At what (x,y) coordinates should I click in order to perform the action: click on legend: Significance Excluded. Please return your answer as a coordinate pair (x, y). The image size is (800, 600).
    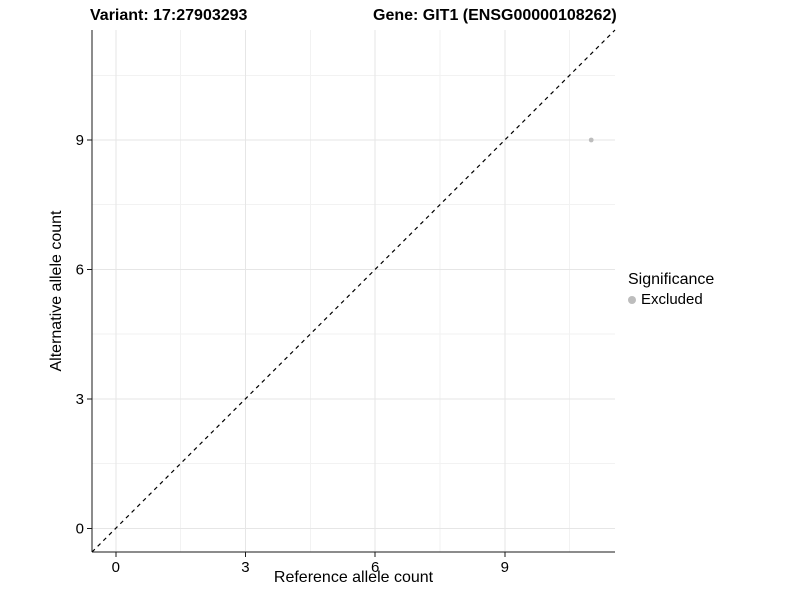
    Looking at the image, I should click on (671, 290).